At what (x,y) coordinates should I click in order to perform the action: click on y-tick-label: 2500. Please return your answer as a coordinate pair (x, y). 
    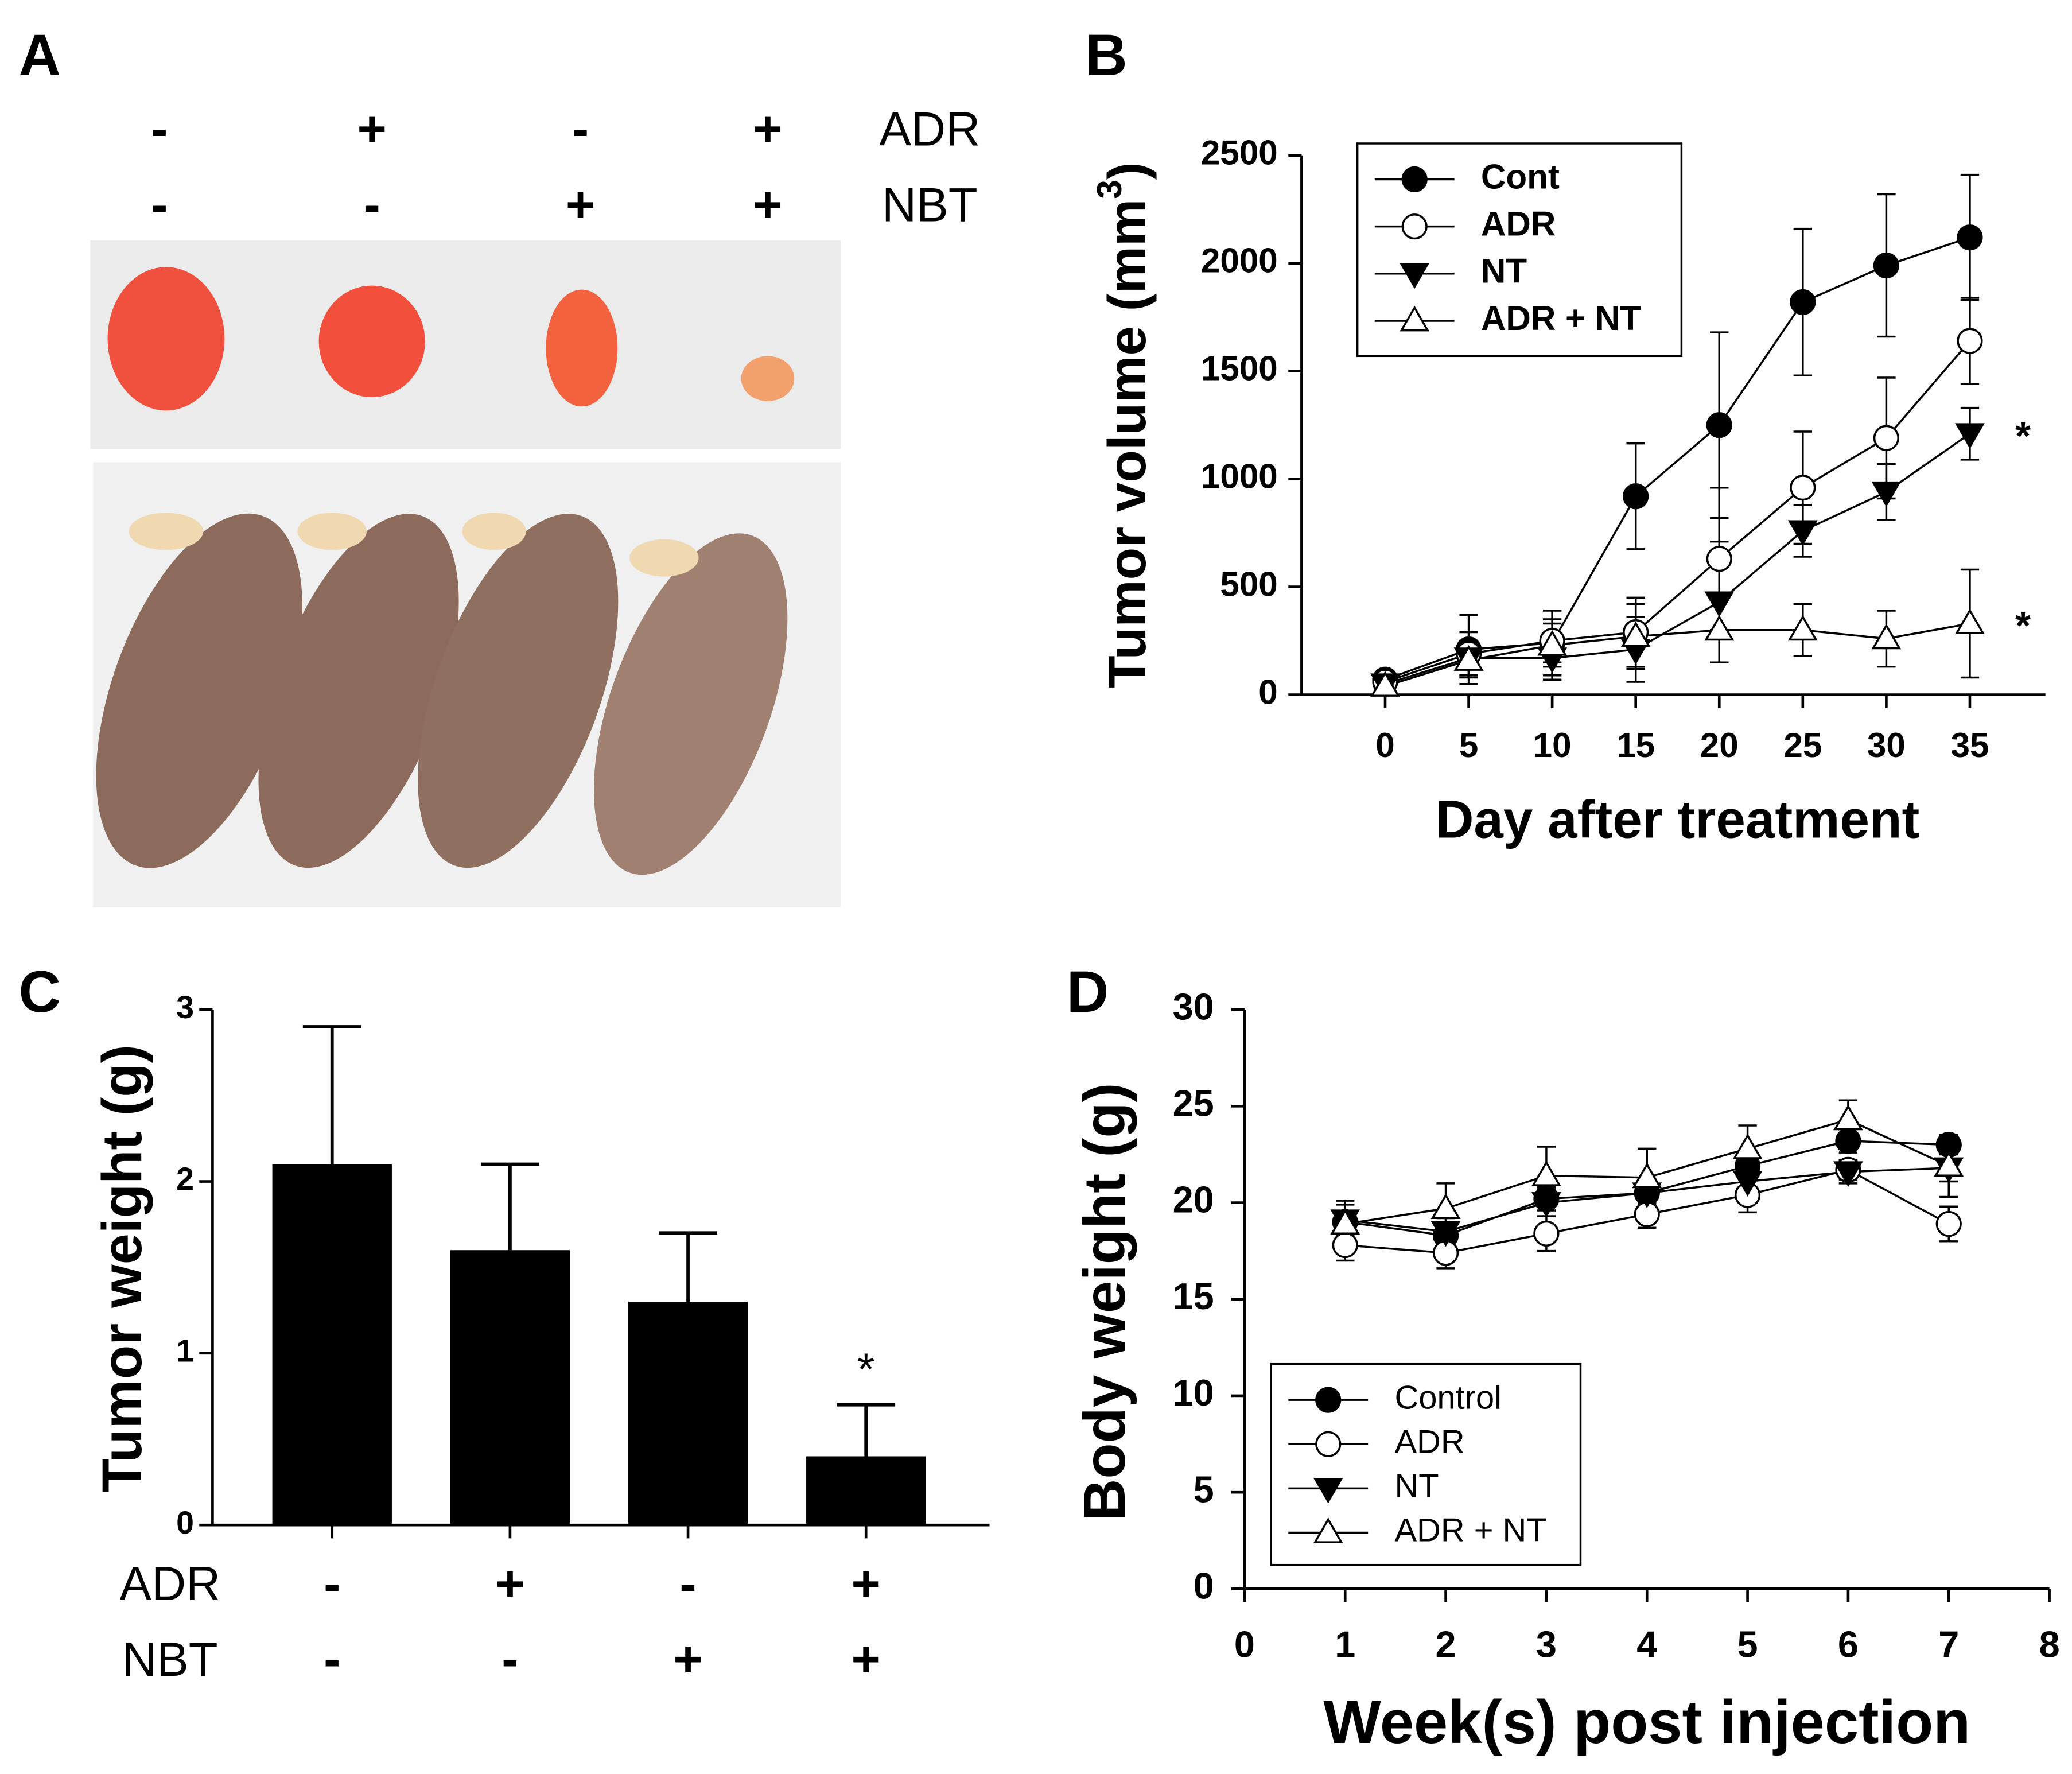
    Looking at the image, I should click on (1239, 153).